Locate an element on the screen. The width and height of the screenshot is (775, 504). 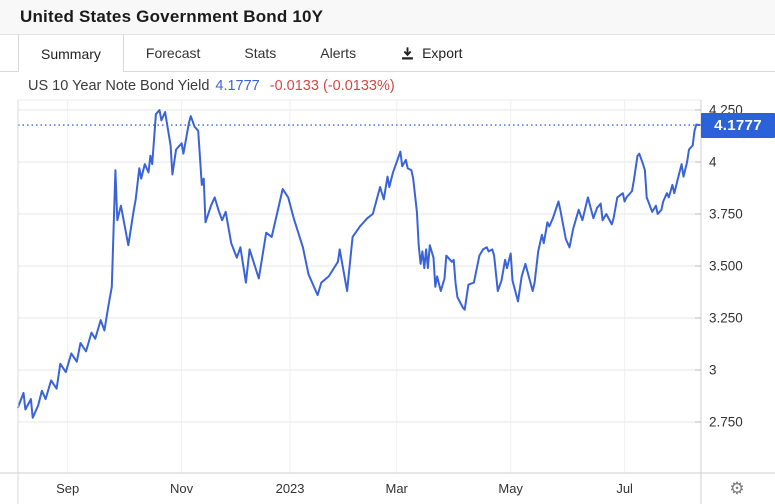
export-label: Export is located at coordinates (442, 53).